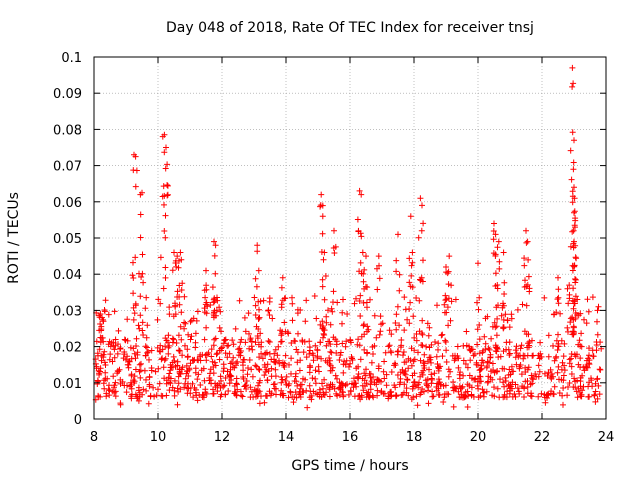  I want to click on y-tick-label: 0.04, so click(67, 275).